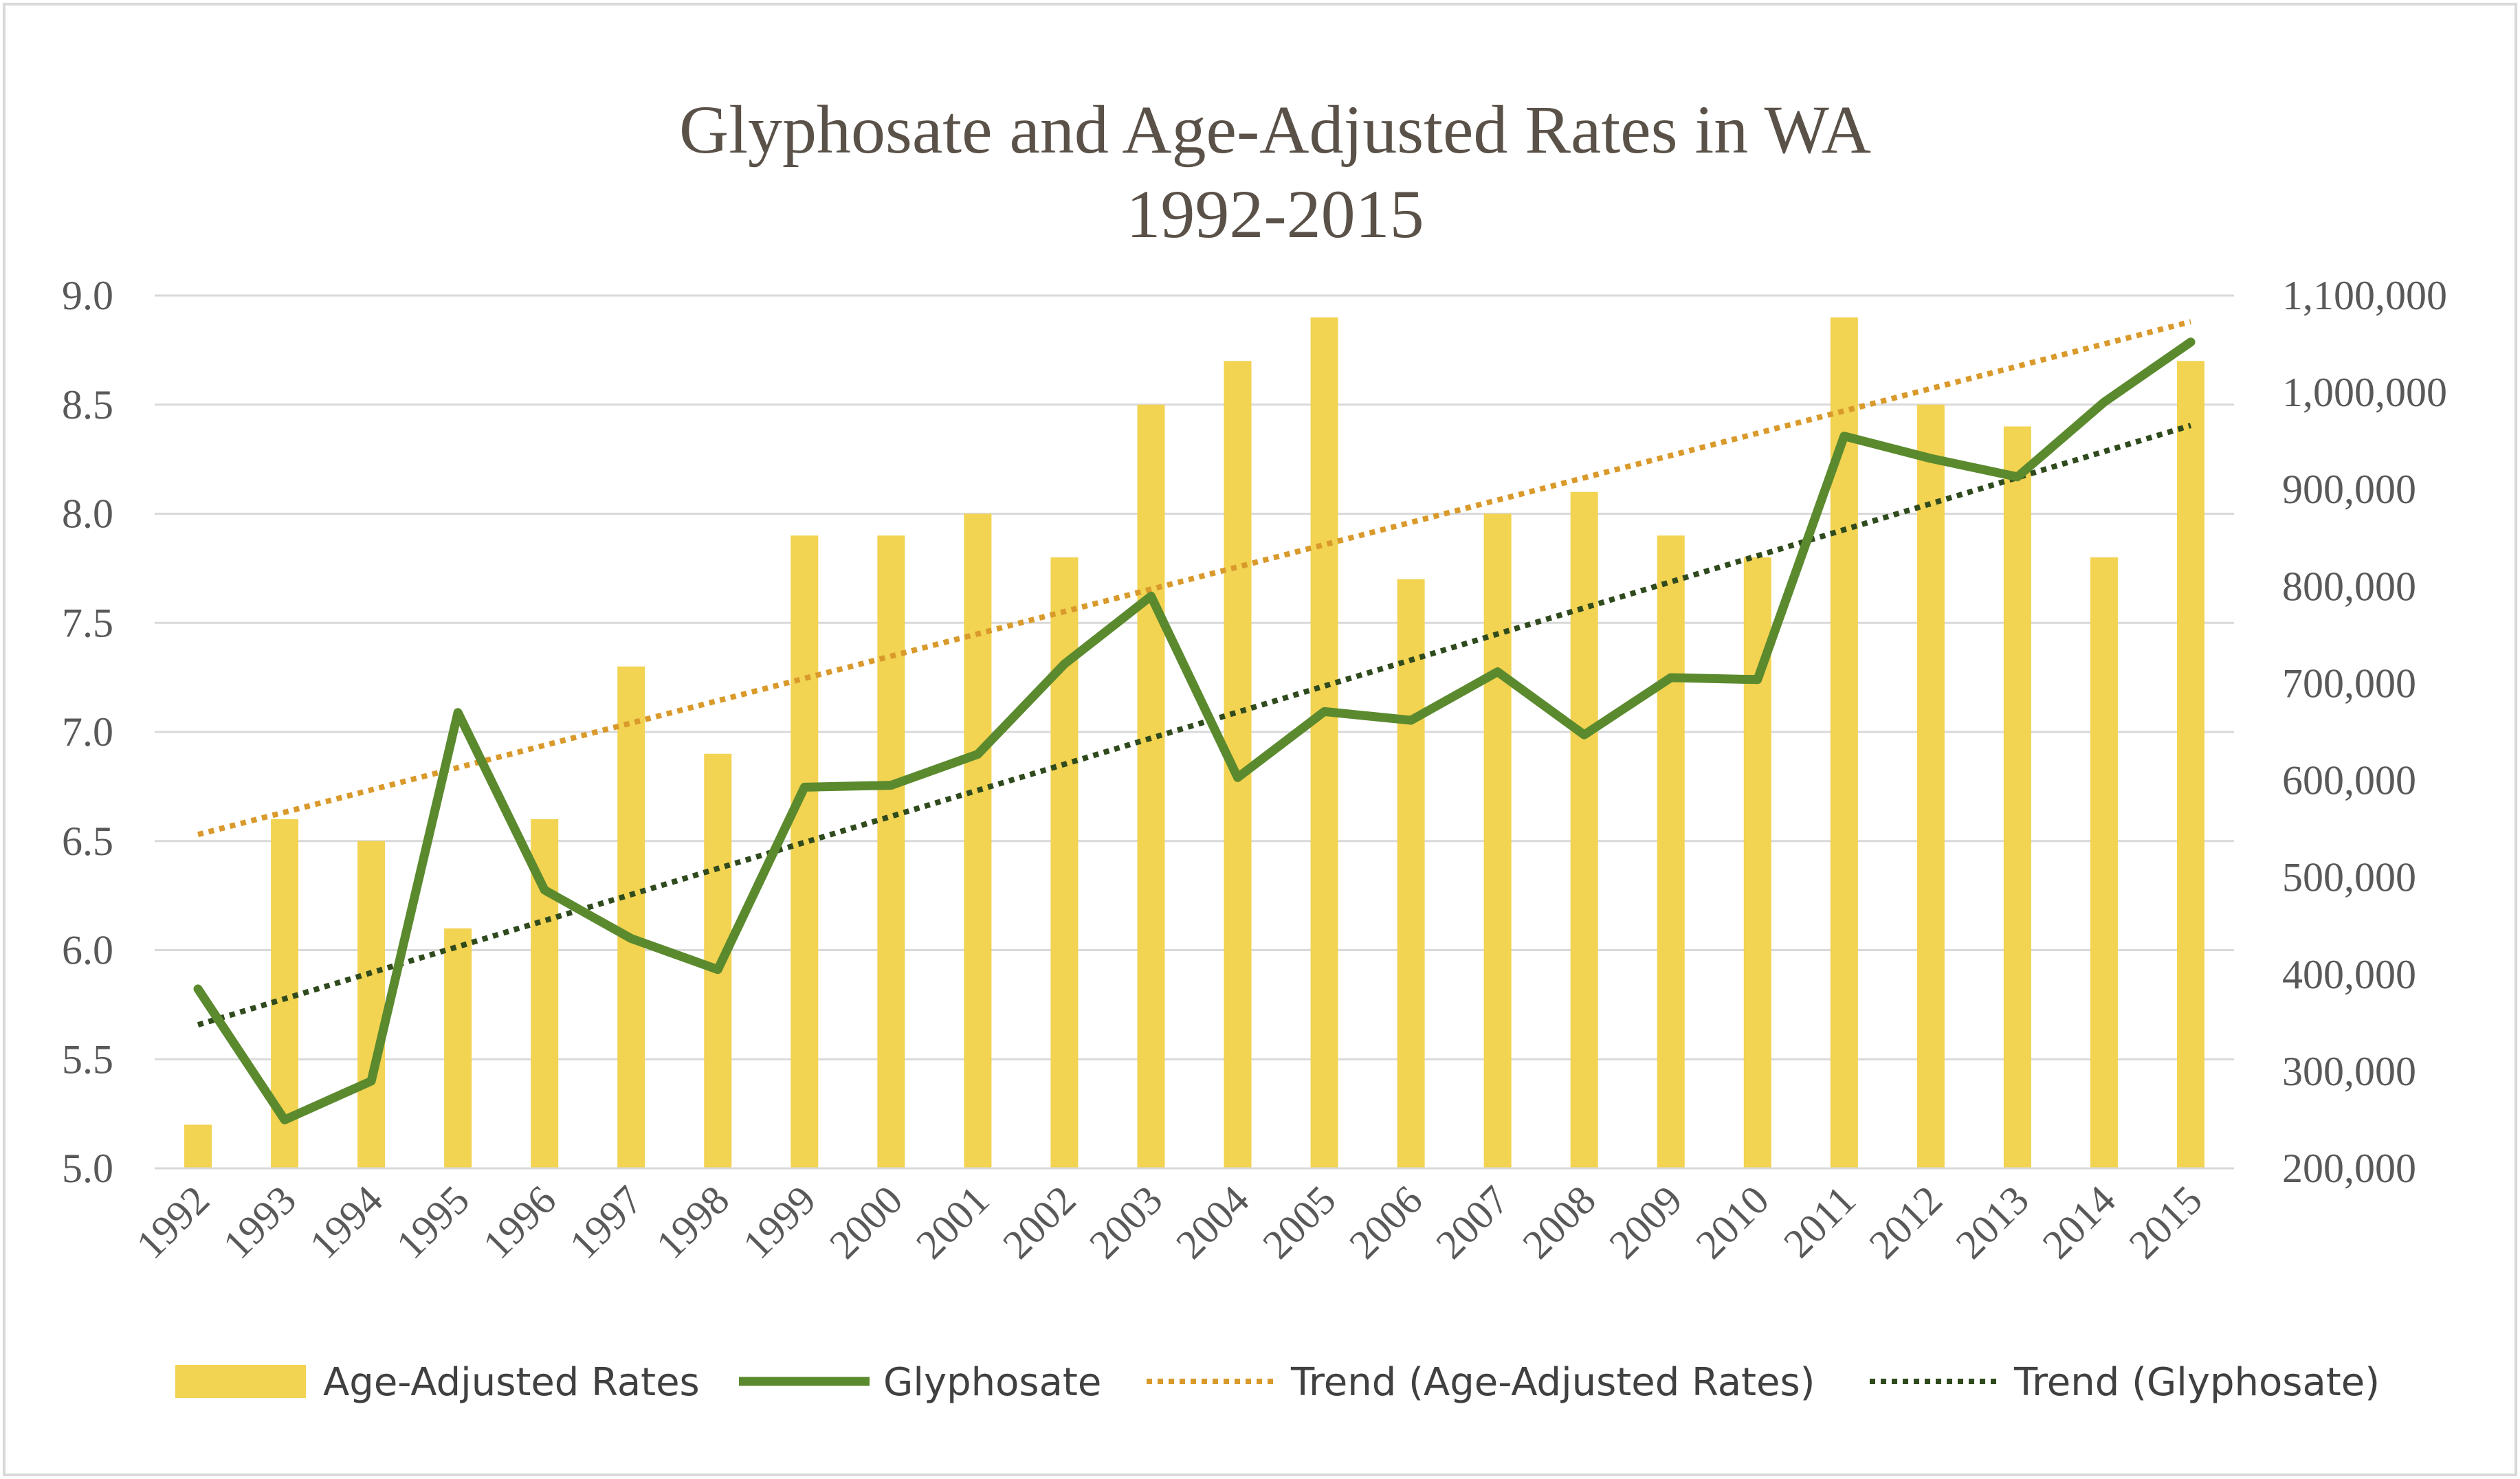  What do you see at coordinates (2349, 1071) in the screenshot?
I see `y-right-tick-label: 300,000` at bounding box center [2349, 1071].